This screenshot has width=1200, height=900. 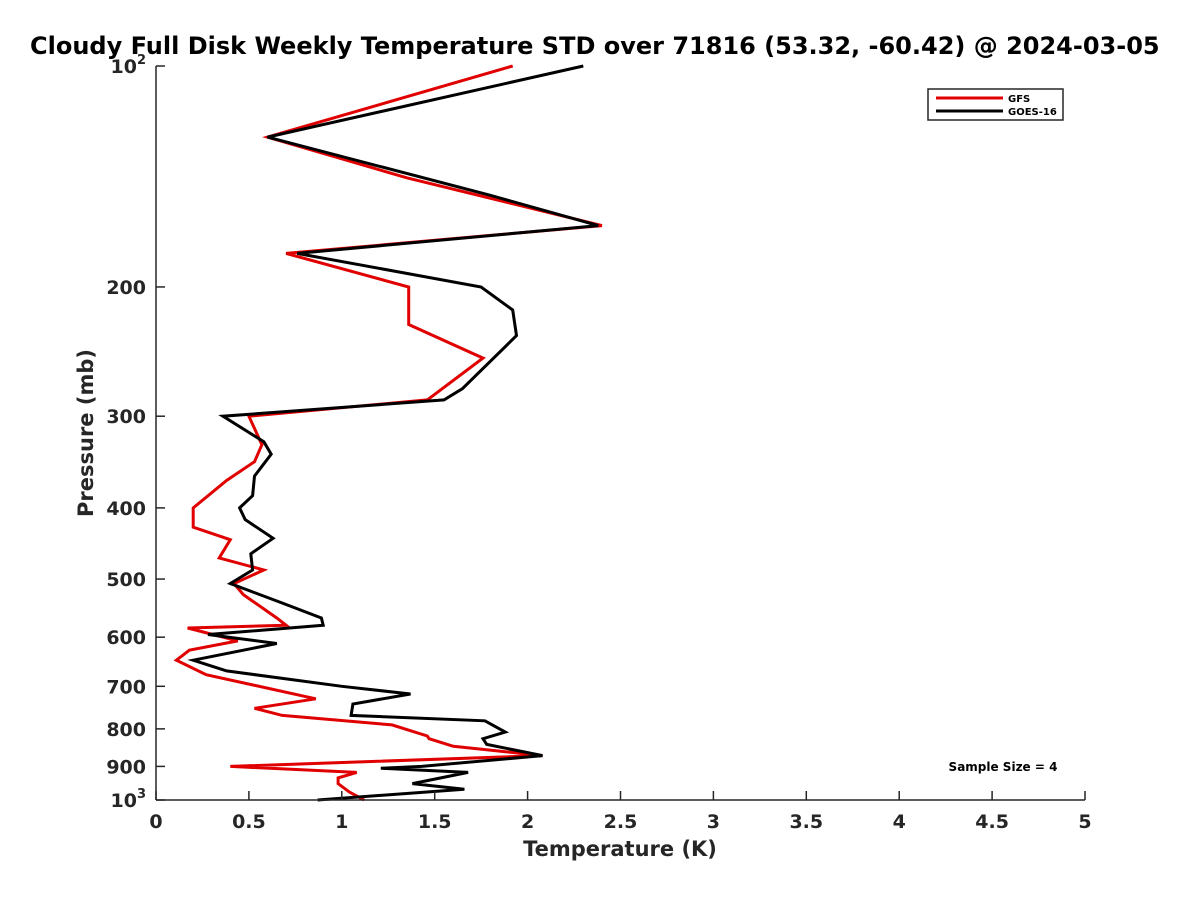 What do you see at coordinates (527, 822) in the screenshot?
I see `x-tick-label: 2` at bounding box center [527, 822].